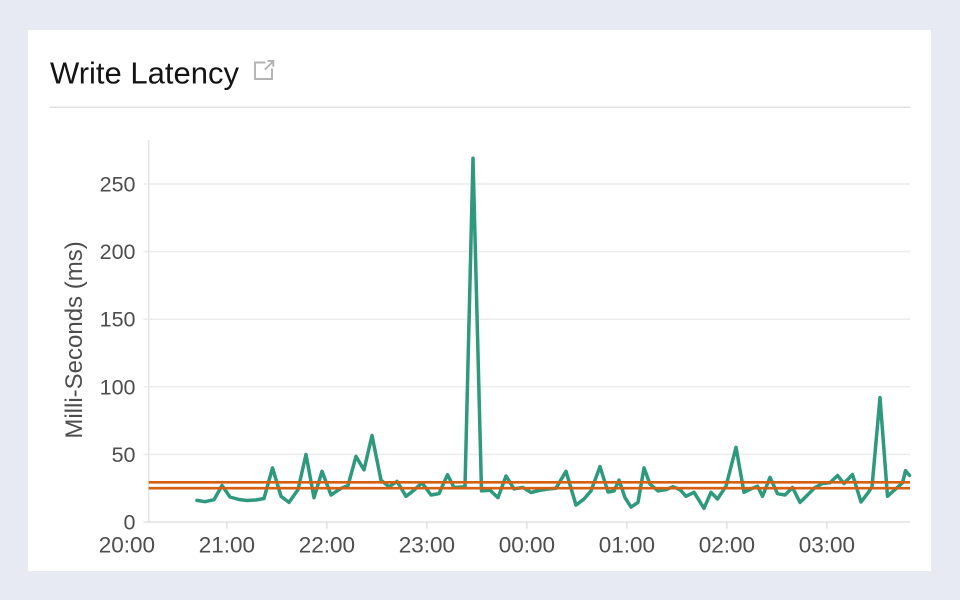 The image size is (960, 600). What do you see at coordinates (127, 545) in the screenshot?
I see `svg-text: 20:00` at bounding box center [127, 545].